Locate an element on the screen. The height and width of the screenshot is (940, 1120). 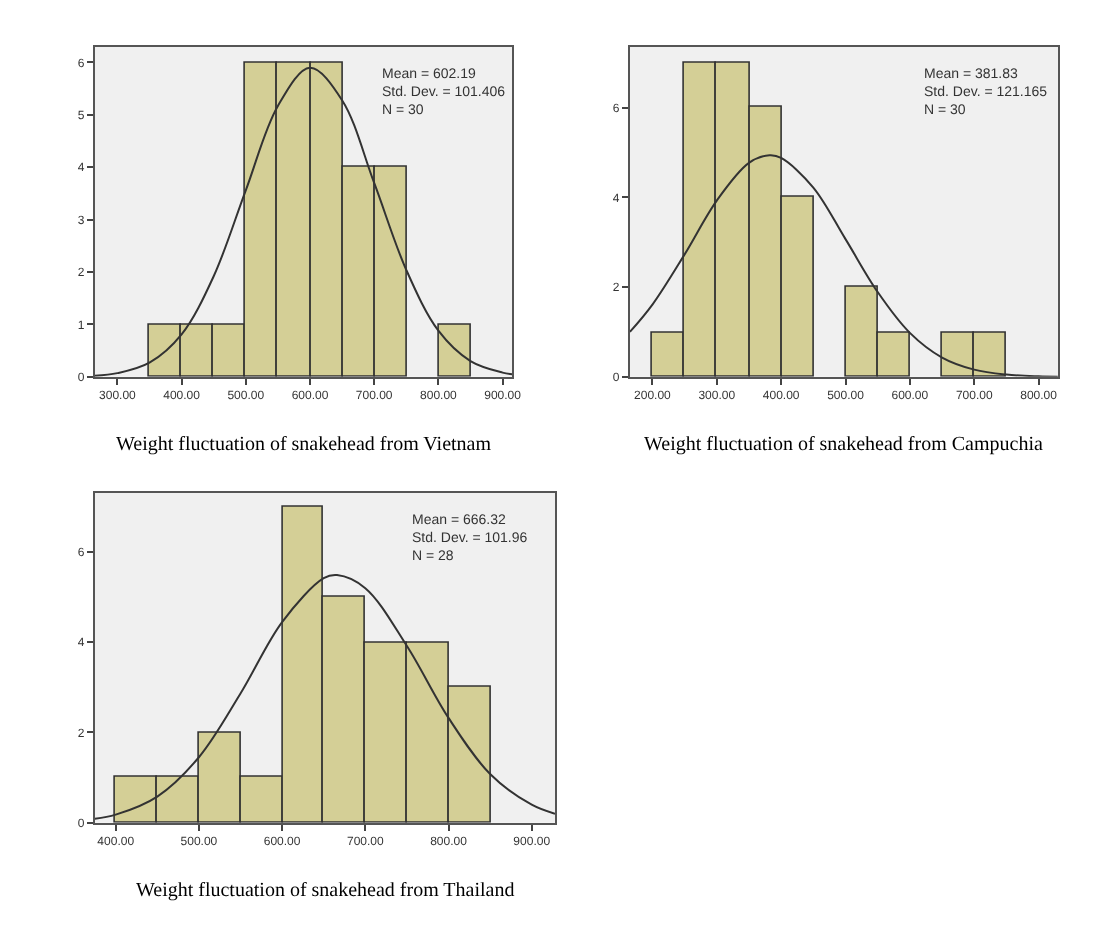
text: Weight fluctuation of snakehead from Vietnam is located at coordinates (304, 445).